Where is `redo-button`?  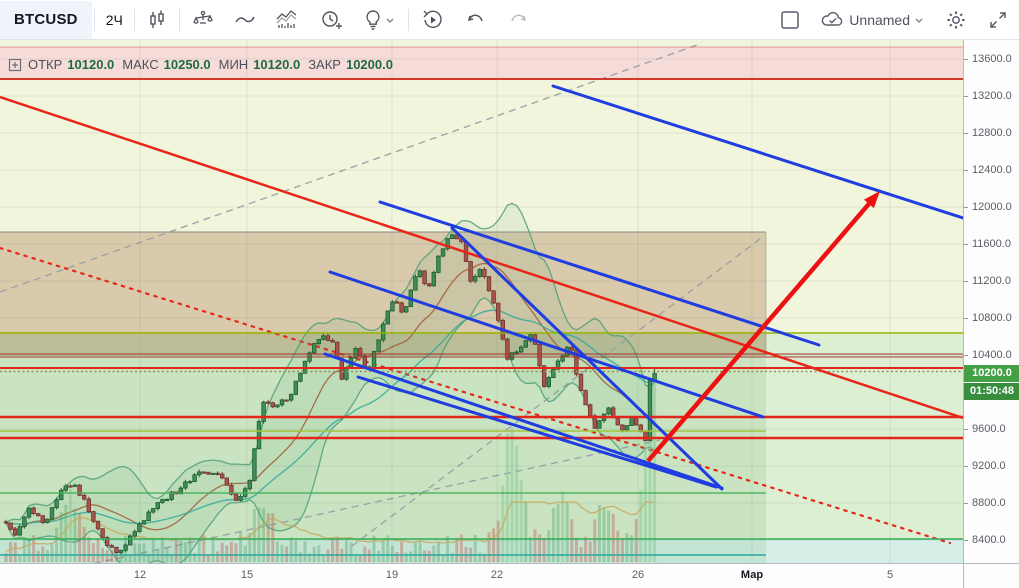 redo-button is located at coordinates (518, 20).